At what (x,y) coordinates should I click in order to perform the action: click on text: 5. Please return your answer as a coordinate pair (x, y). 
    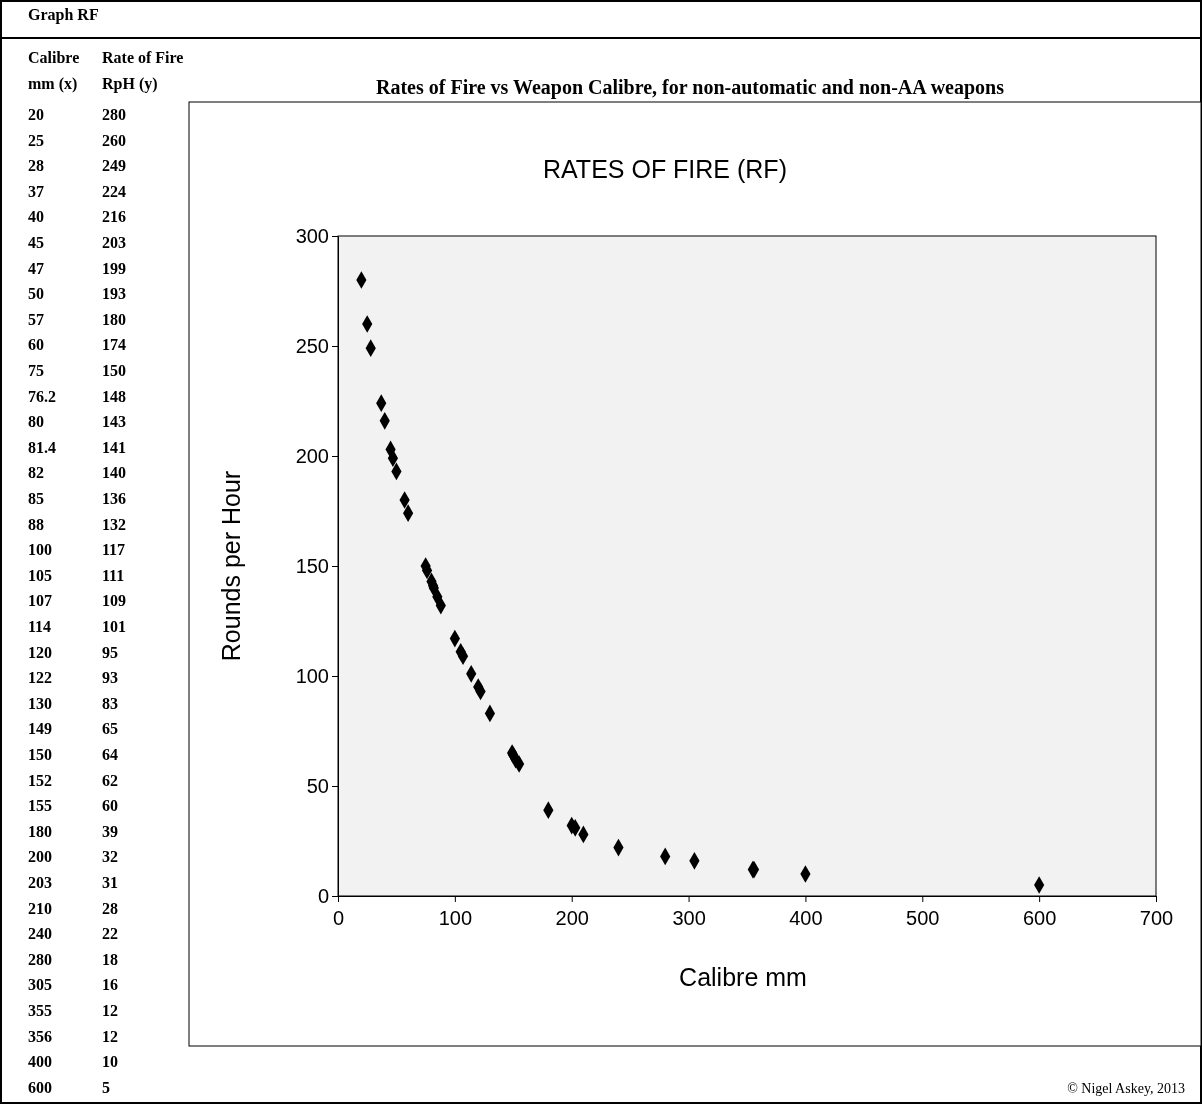
    Looking at the image, I should click on (106, 1087).